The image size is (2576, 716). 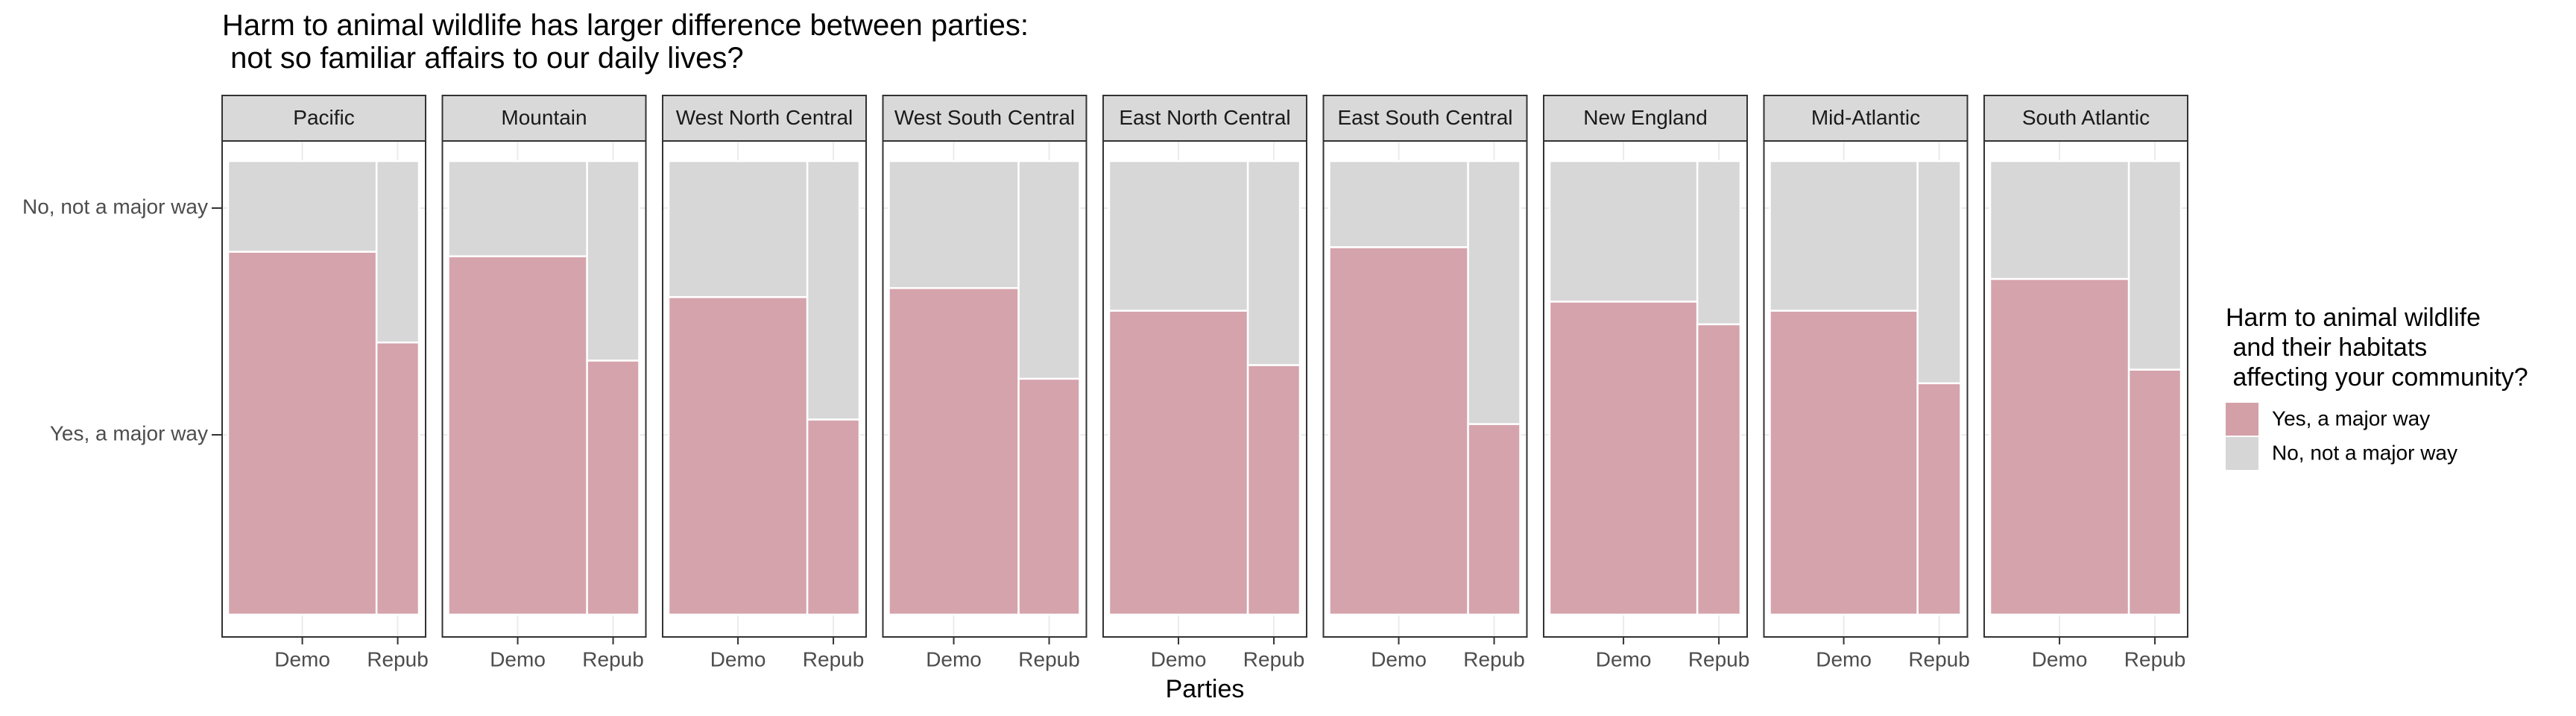 I want to click on legend-title-line-2: affecting your community?, so click(x=2377, y=377).